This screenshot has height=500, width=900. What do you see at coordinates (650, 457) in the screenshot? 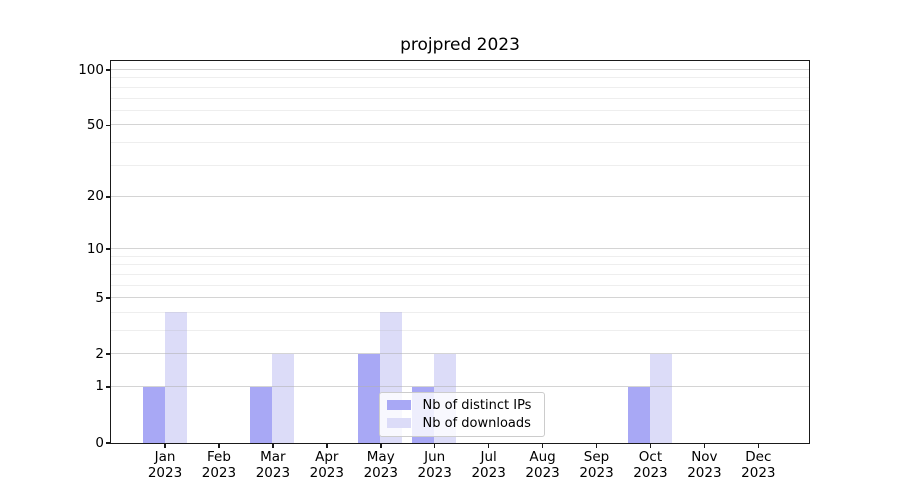
I see `x-tick-label-month: Oct` at bounding box center [650, 457].